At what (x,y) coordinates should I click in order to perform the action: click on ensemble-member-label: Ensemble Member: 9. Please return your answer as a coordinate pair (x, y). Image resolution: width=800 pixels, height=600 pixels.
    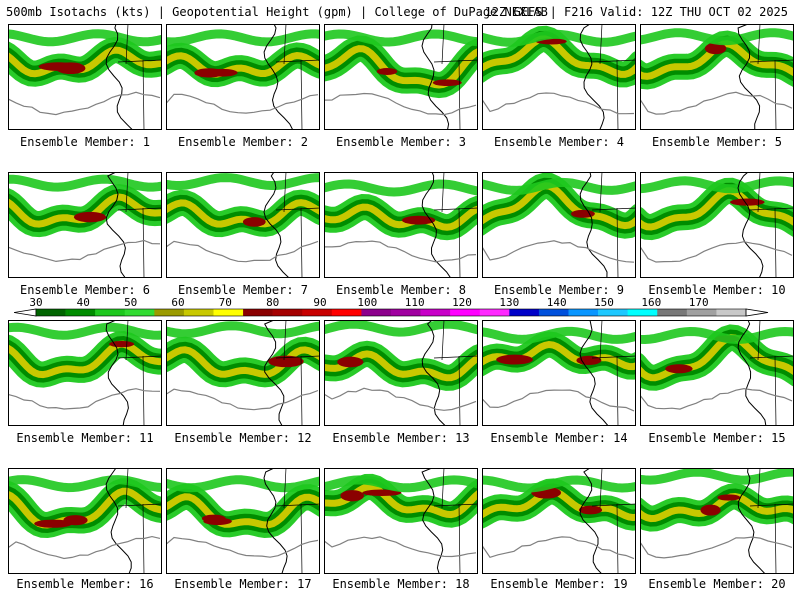
    Looking at the image, I should click on (559, 290).